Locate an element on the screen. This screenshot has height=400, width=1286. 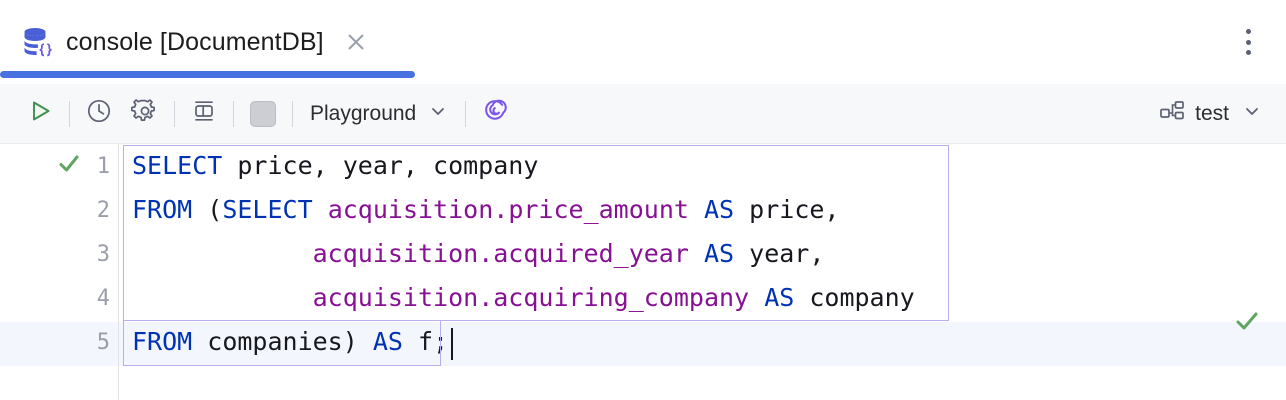
code-line: acquisition.acquiring_company AS company is located at coordinates (704, 298).